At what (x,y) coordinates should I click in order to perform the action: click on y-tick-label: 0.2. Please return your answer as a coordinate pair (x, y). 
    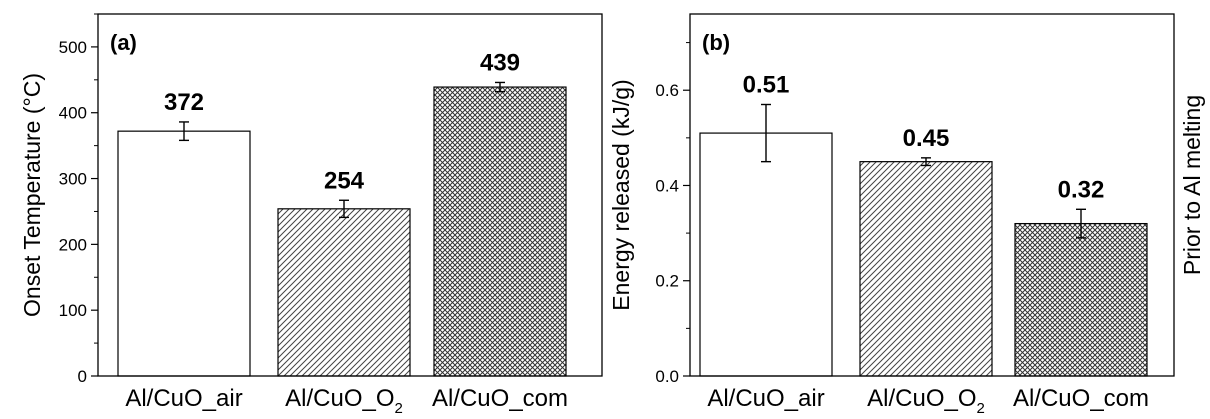
    Looking at the image, I should click on (667, 281).